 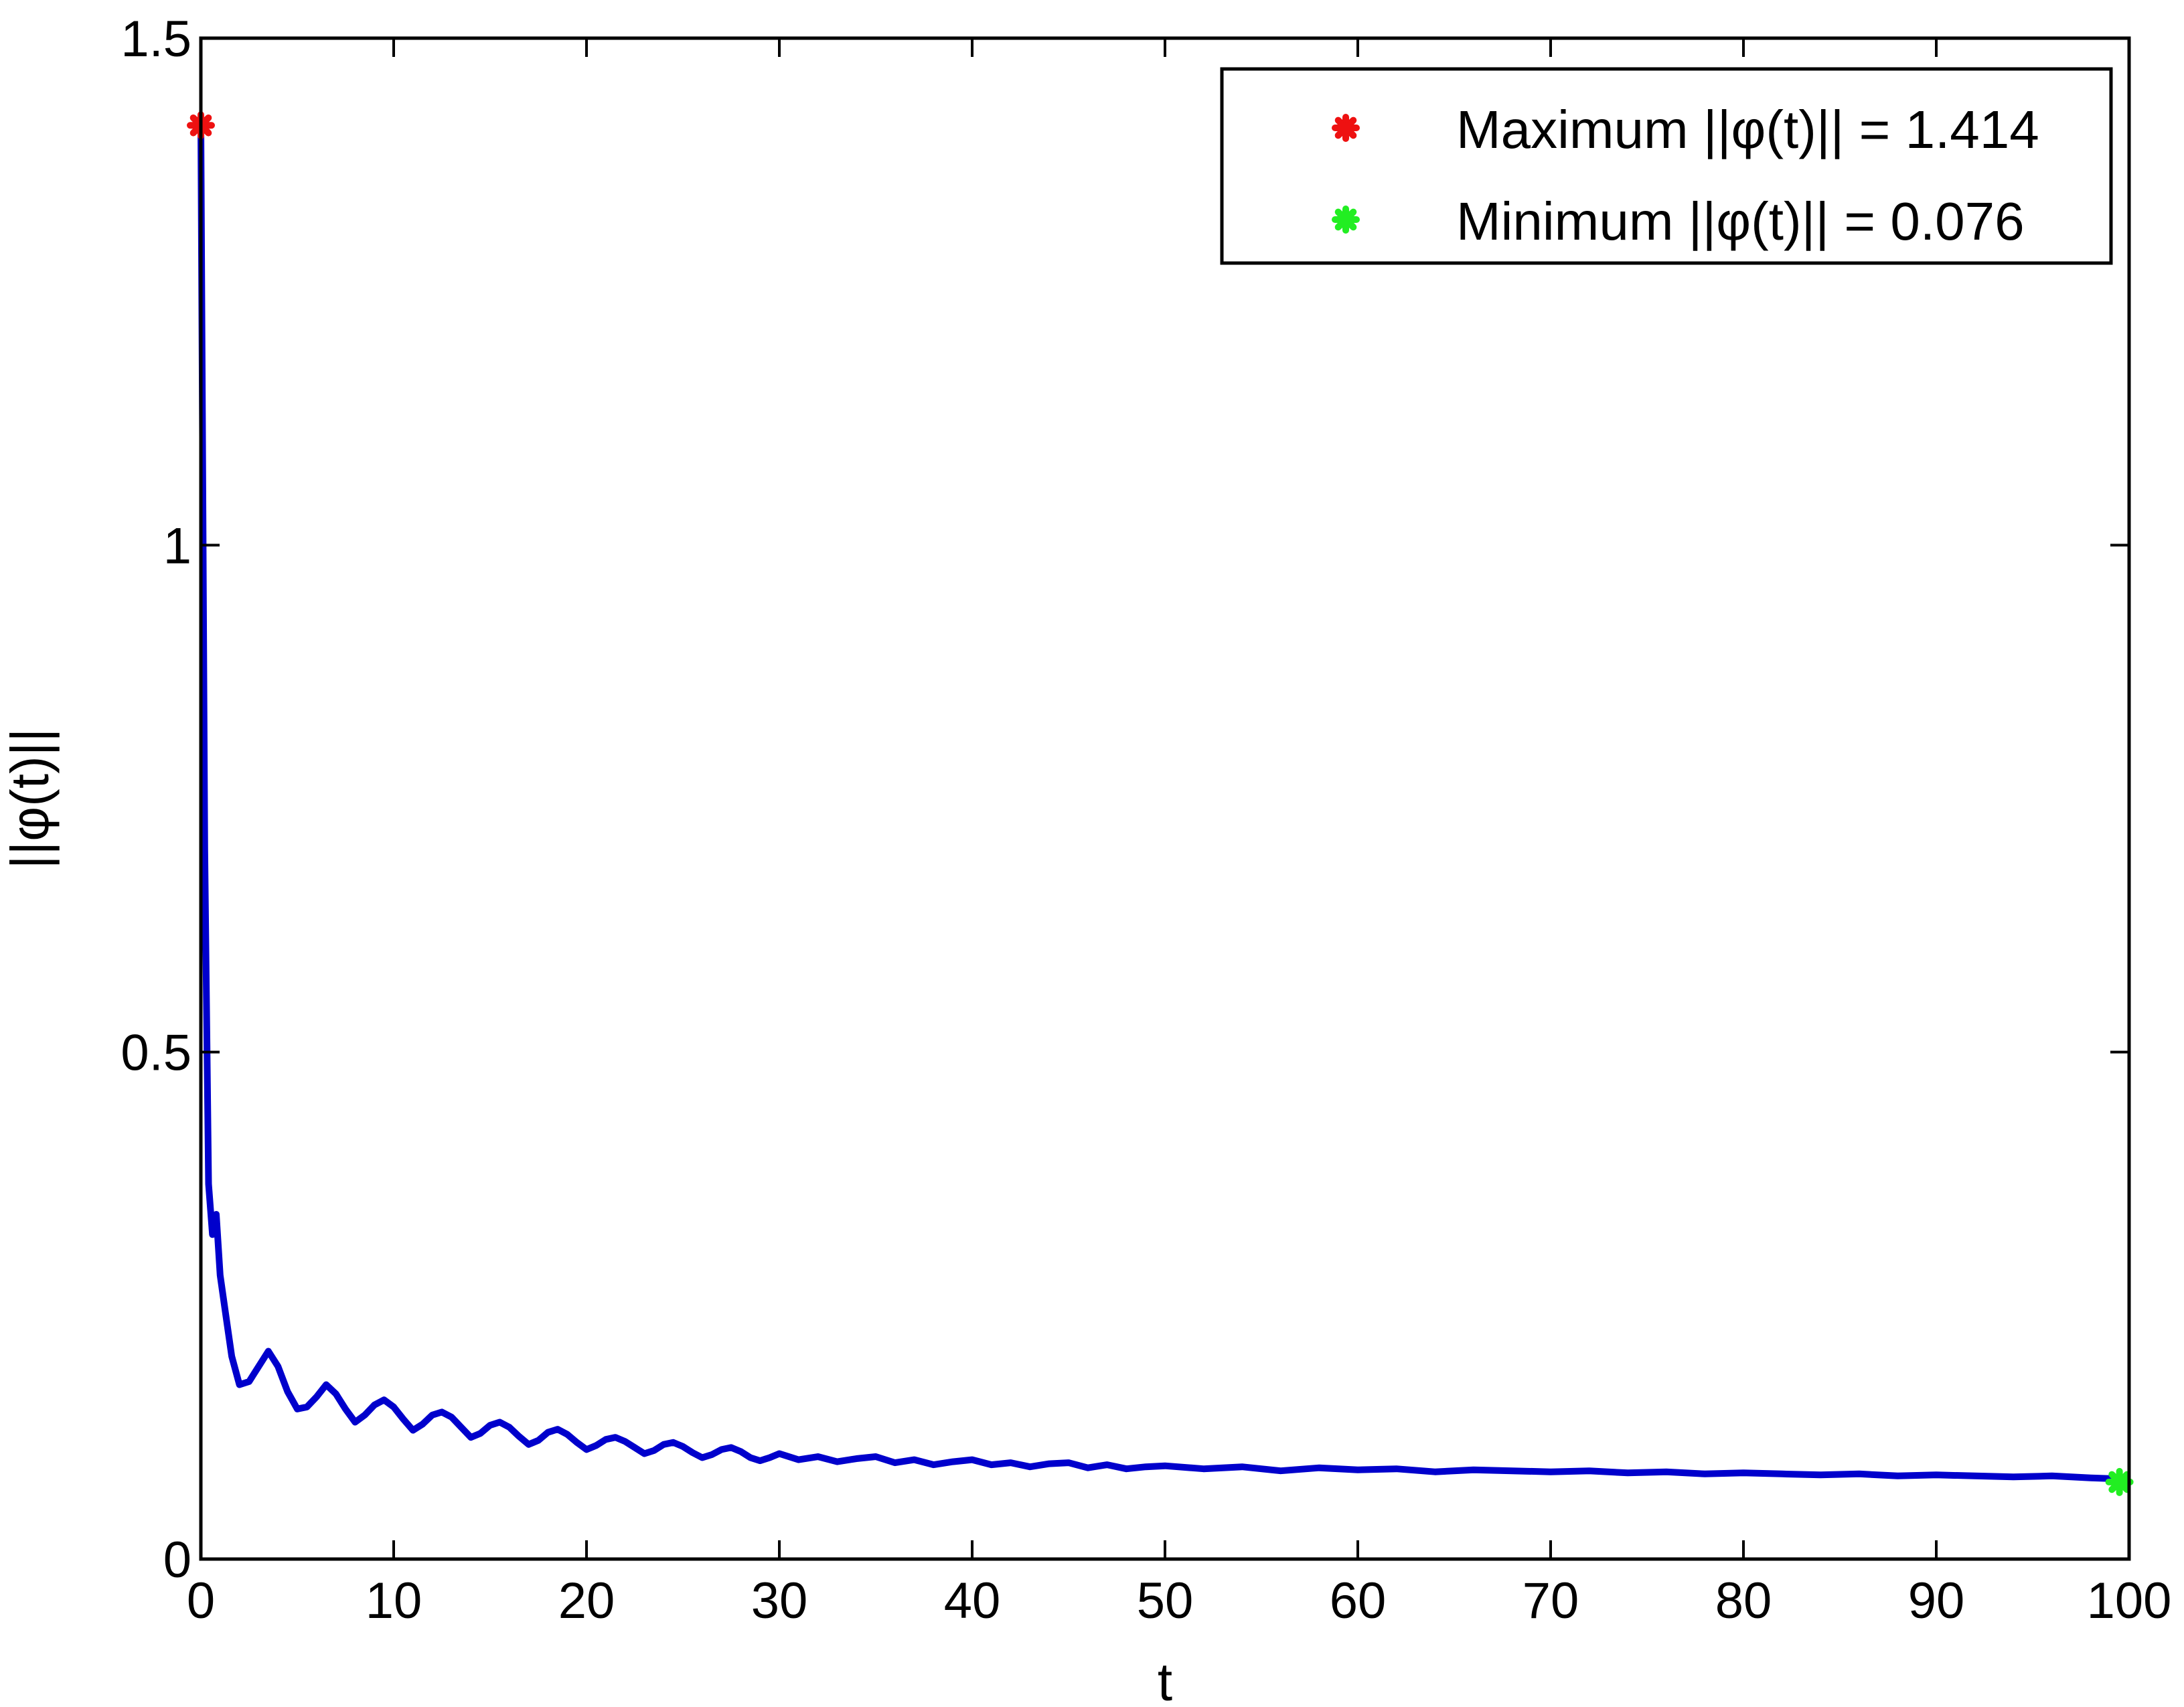 I want to click on x-tick-label: 60, so click(x=1358, y=1601).